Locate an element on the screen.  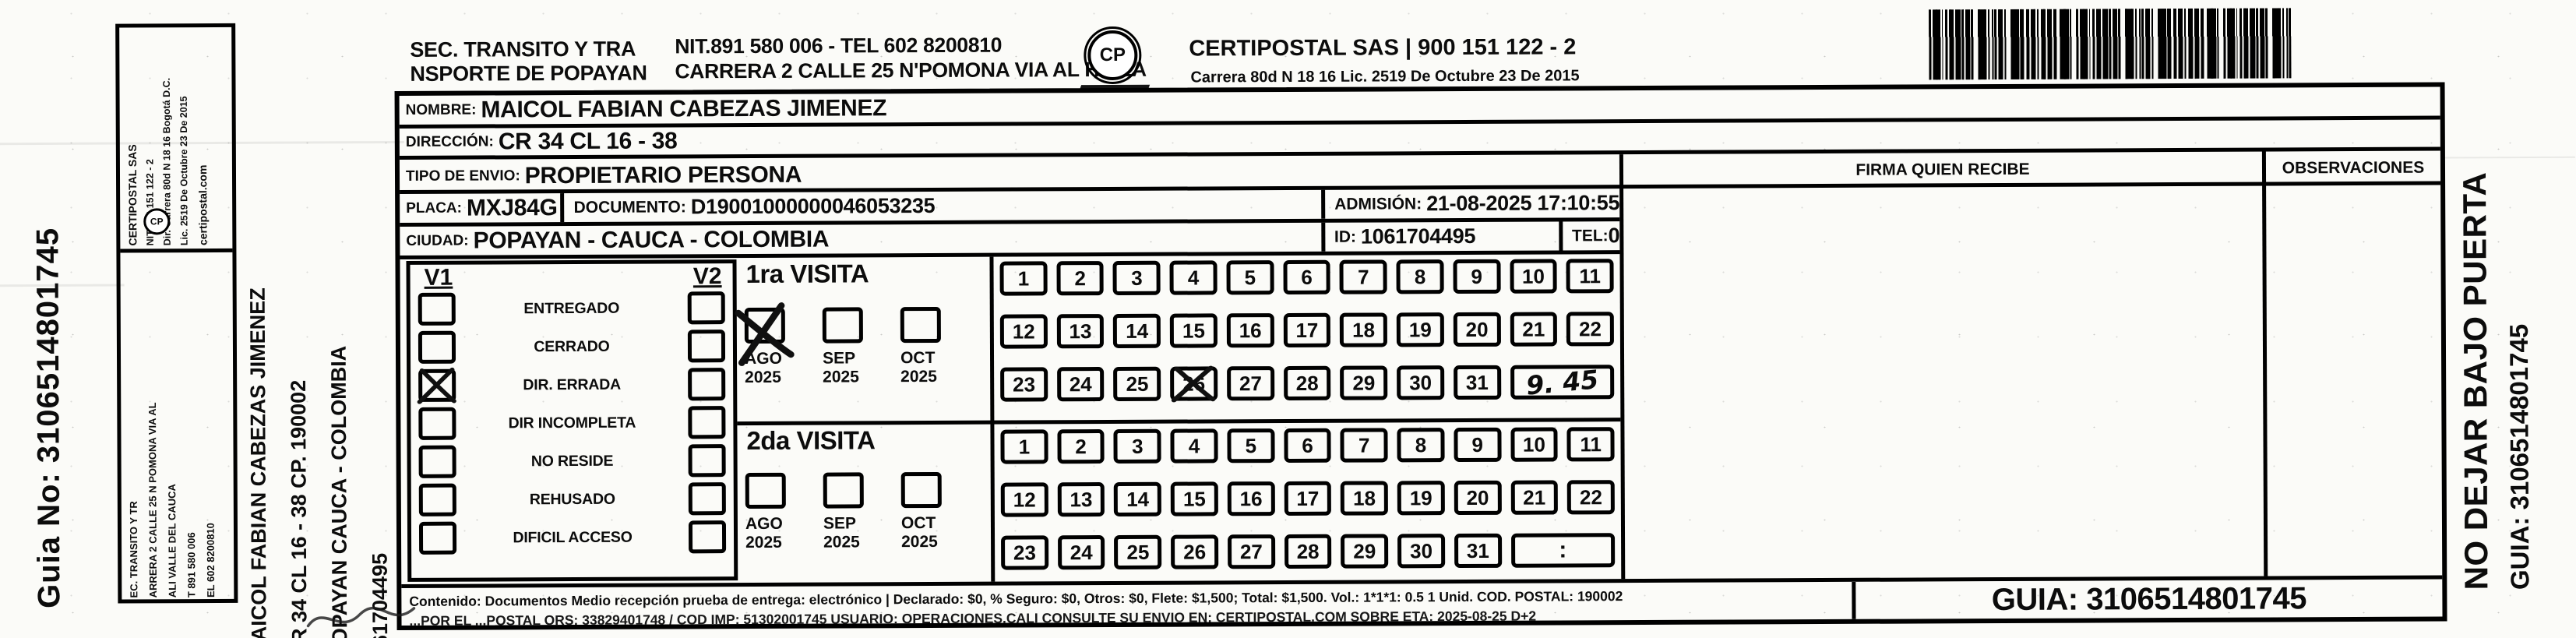
v1-checkbox-entregado is located at coordinates (437, 309).